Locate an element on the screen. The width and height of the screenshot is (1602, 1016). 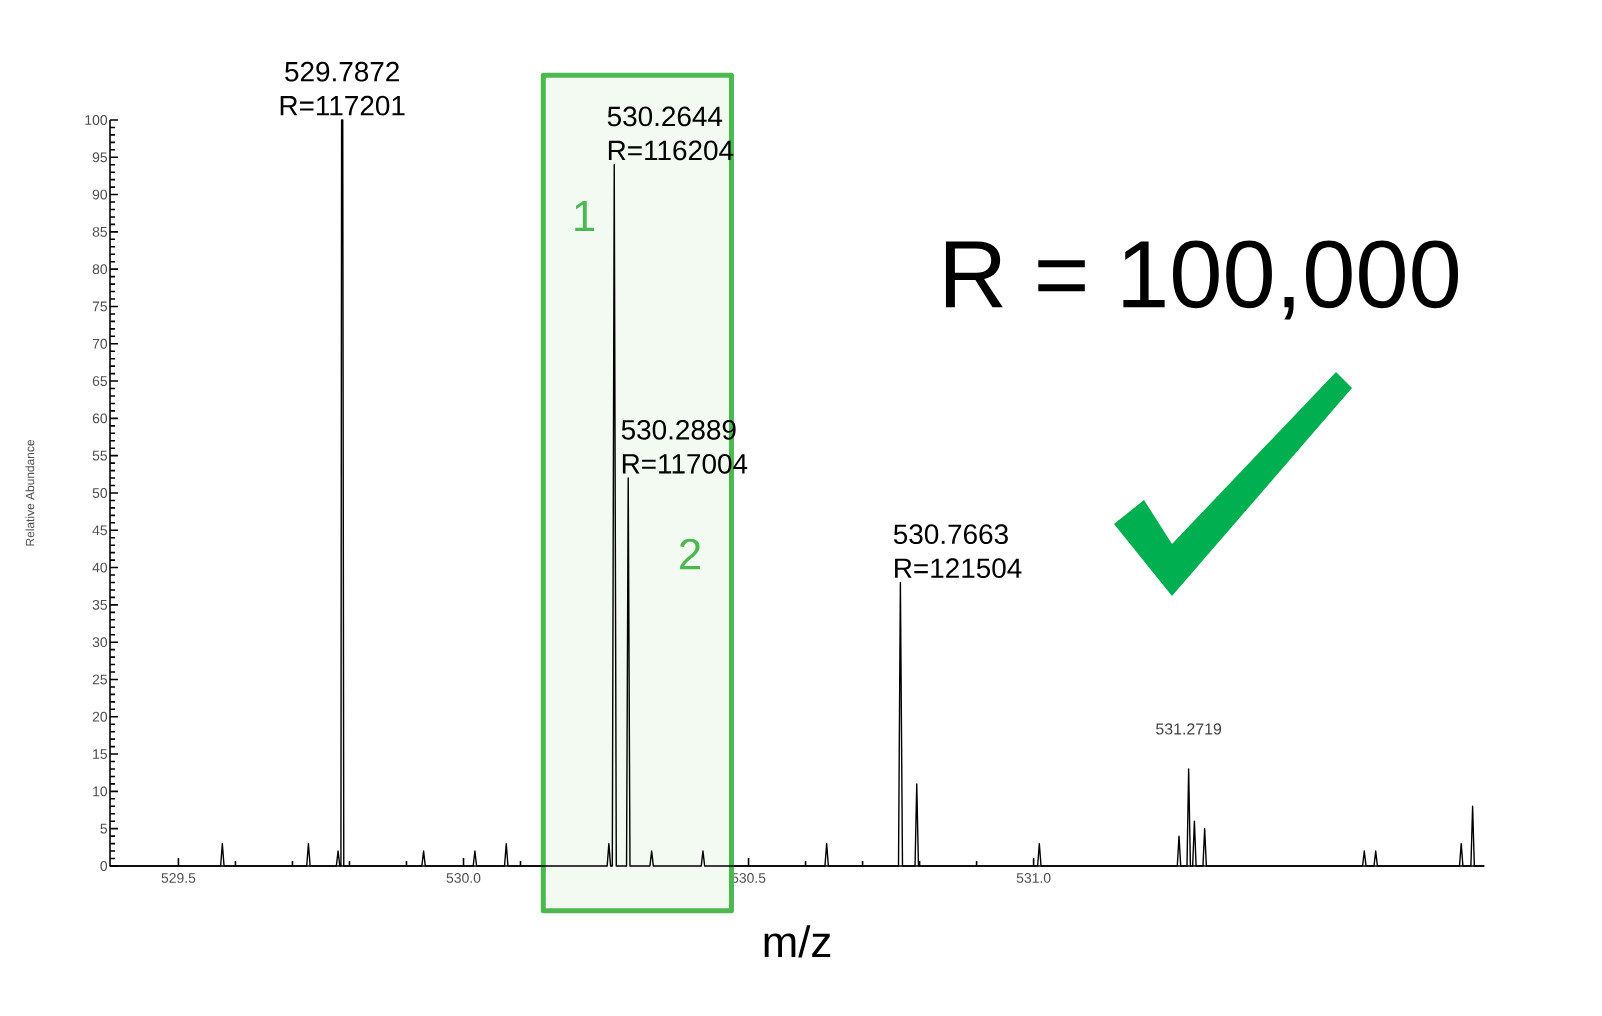
annotation: 529.7872 is located at coordinates (342, 71).